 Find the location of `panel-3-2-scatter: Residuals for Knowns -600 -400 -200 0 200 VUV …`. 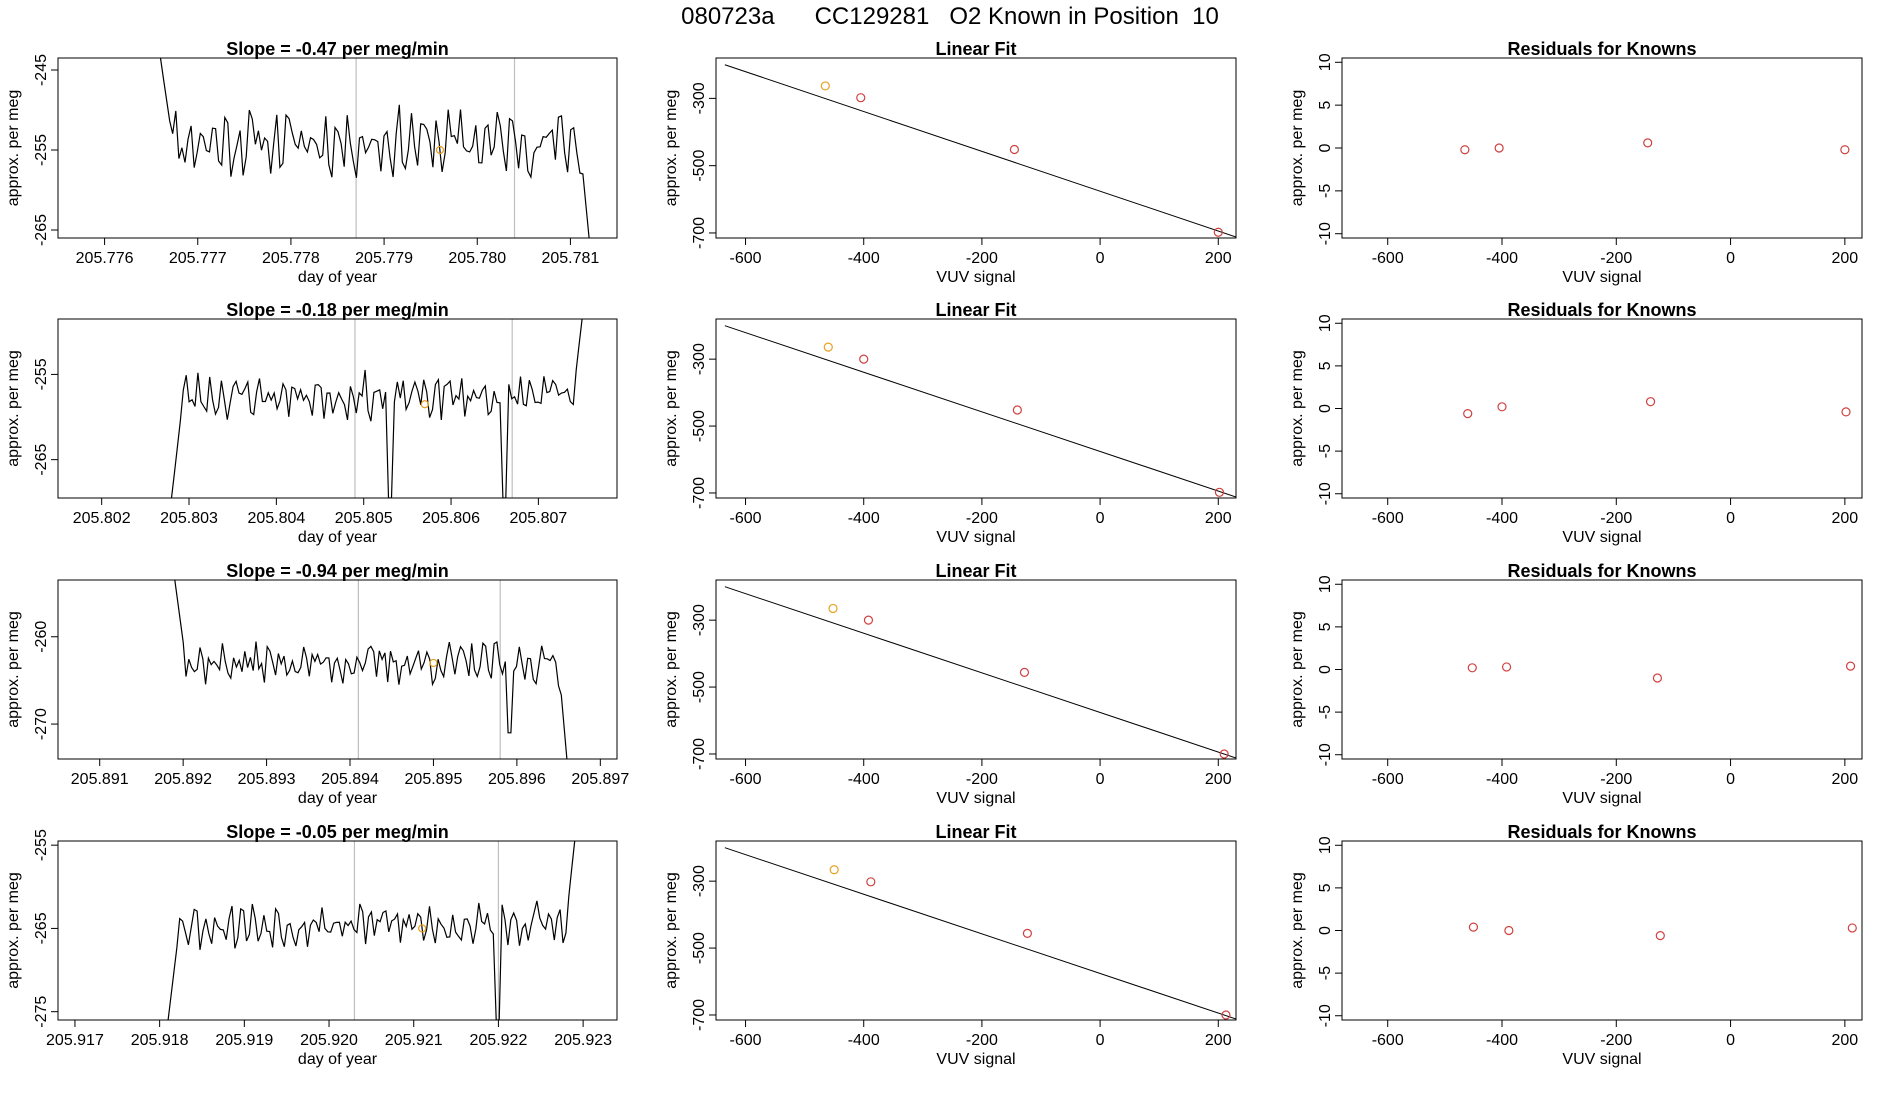

panel-3-2-scatter: Residuals for Knowns -600 -400 -200 0 200 VUV … is located at coordinates (1576, 945).